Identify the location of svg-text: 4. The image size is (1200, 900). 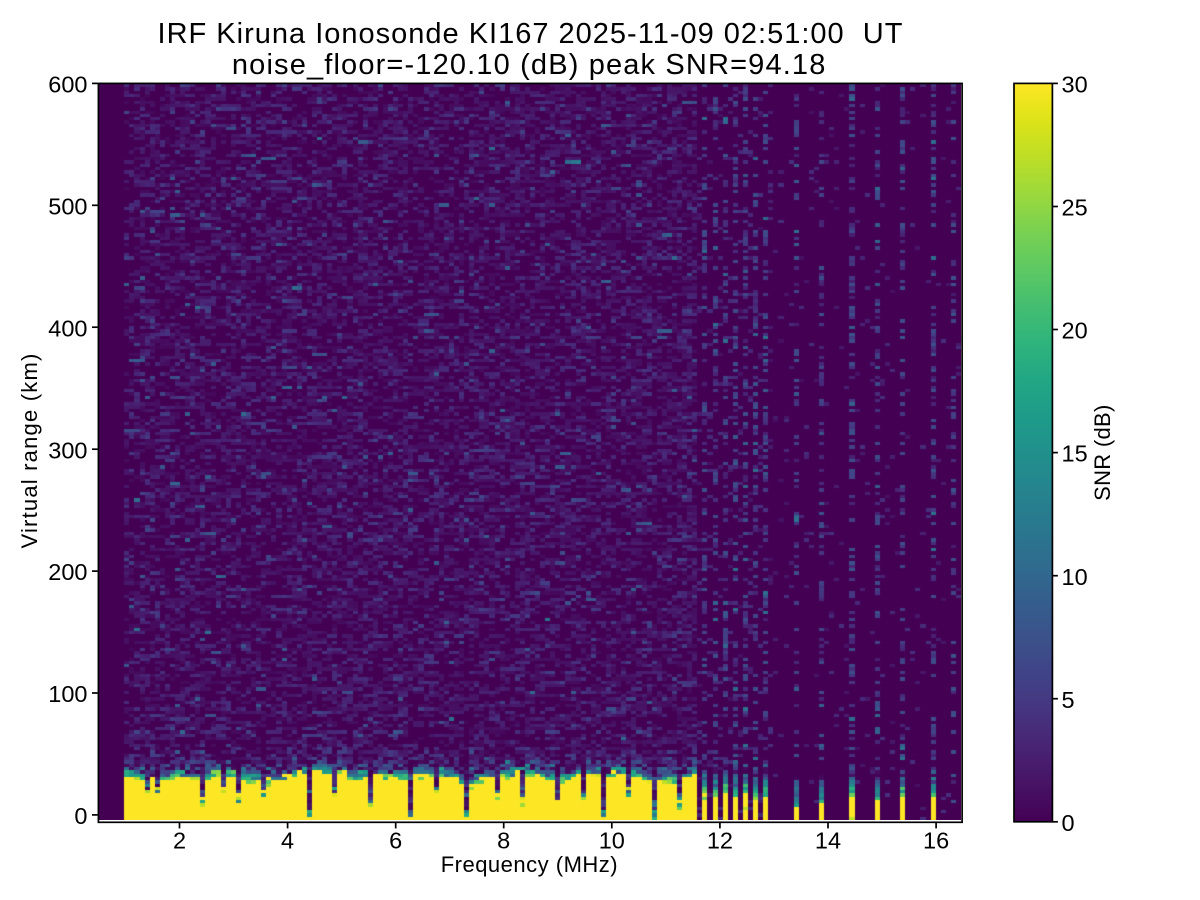
(287, 841).